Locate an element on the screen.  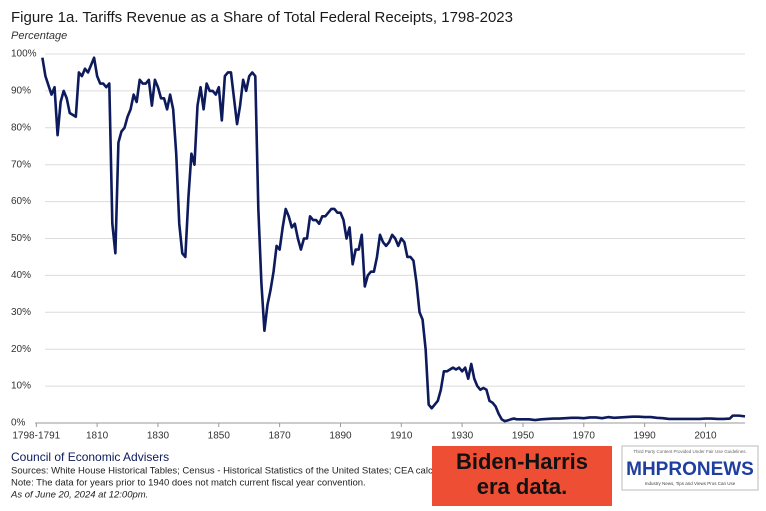
y-tick-label: 90% is located at coordinates (21, 91).